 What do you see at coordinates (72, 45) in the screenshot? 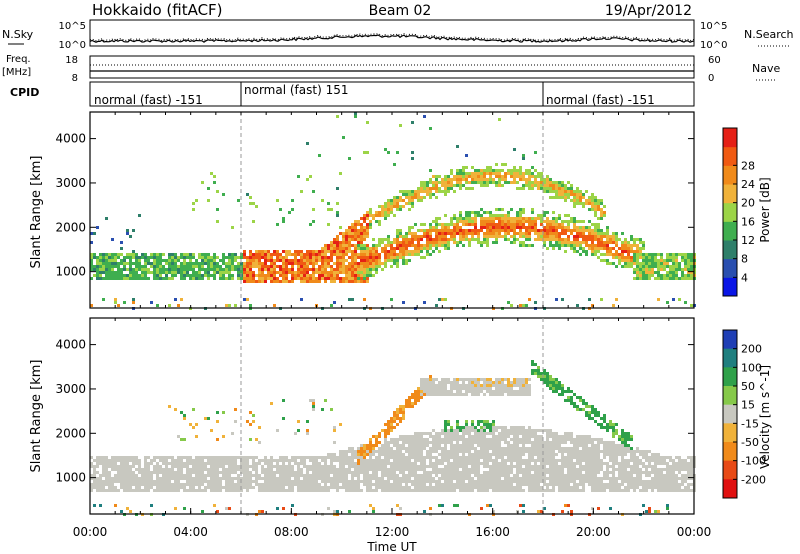
I see `nsky-tick-bottom: 10^0` at bounding box center [72, 45].